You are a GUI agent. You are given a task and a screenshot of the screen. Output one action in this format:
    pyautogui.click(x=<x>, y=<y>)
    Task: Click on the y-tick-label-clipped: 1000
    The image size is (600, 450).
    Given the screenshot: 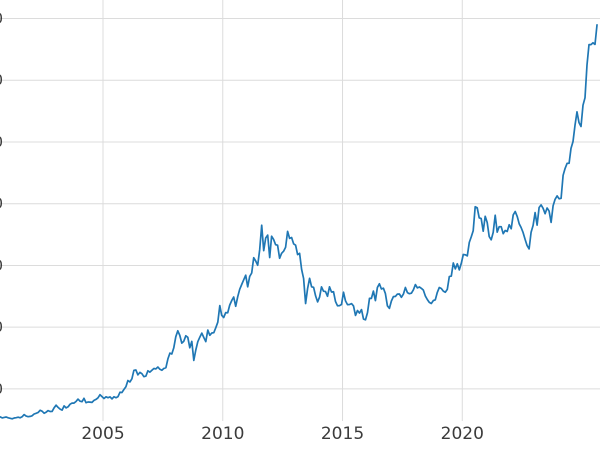 What is the action you would take?
    pyautogui.click(x=1, y=327)
    